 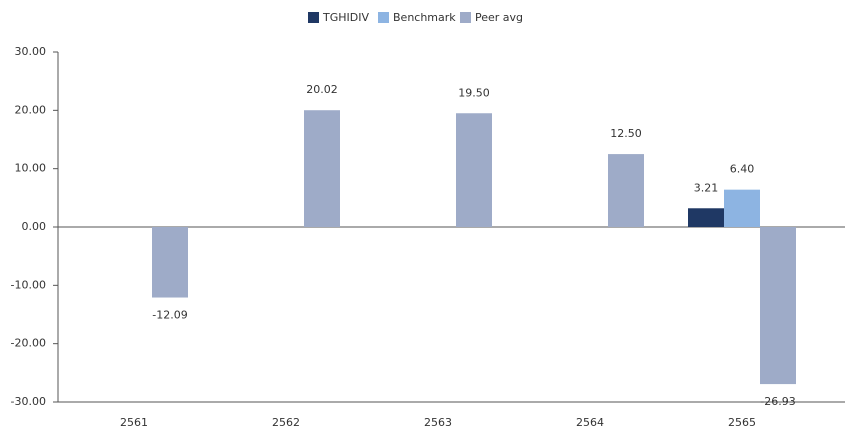 What do you see at coordinates (706, 187) in the screenshot?
I see `data-label: 3.21` at bounding box center [706, 187].